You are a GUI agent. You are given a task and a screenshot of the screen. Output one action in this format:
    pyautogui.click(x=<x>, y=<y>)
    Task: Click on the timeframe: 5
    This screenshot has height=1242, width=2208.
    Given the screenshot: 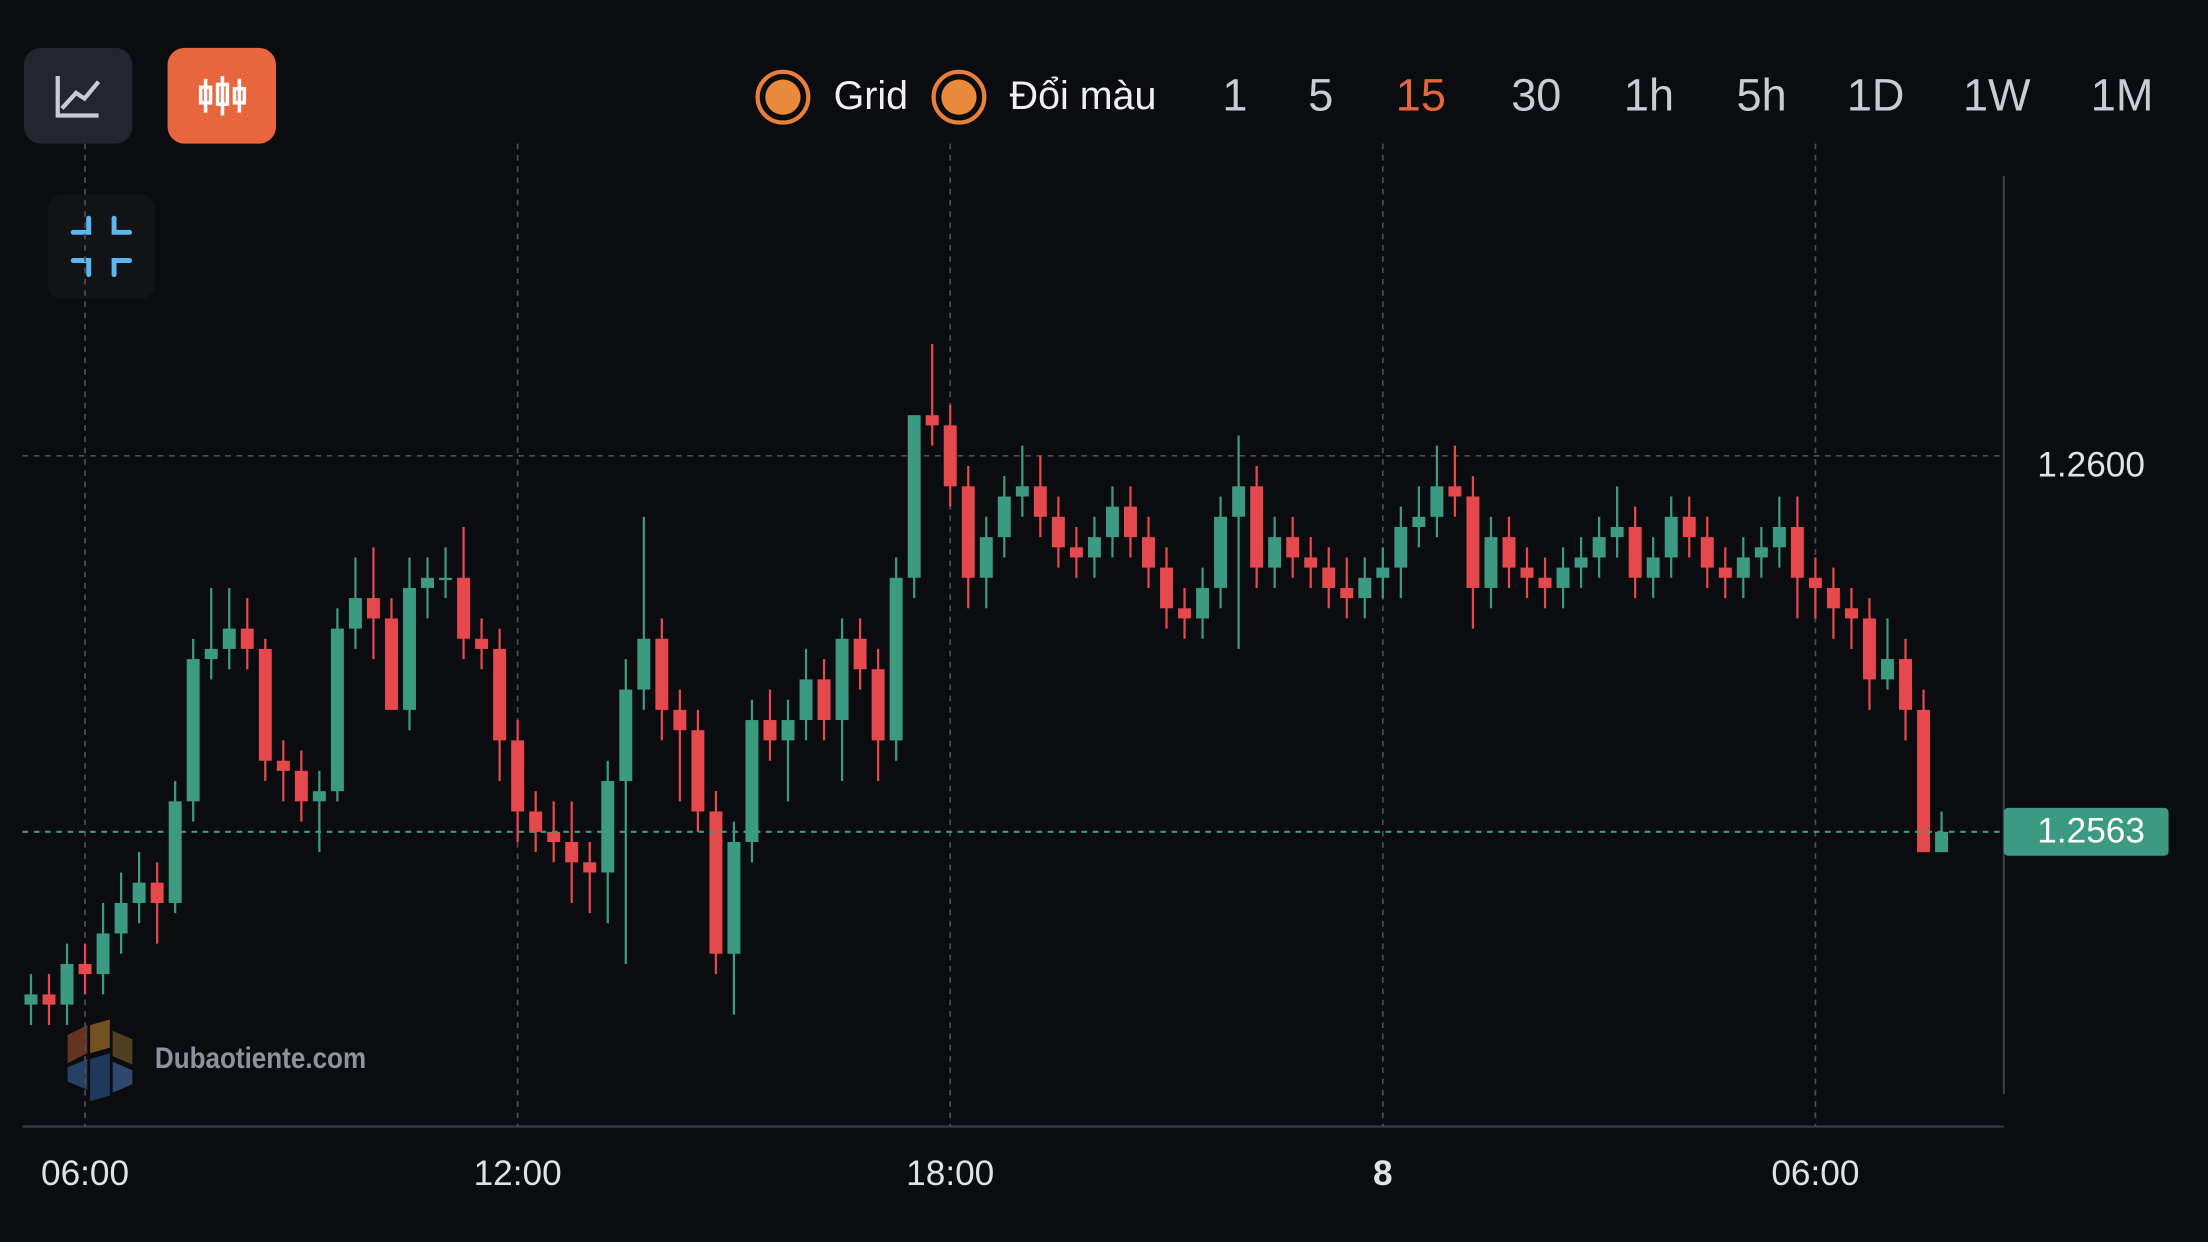 What is the action you would take?
    pyautogui.click(x=1320, y=94)
    